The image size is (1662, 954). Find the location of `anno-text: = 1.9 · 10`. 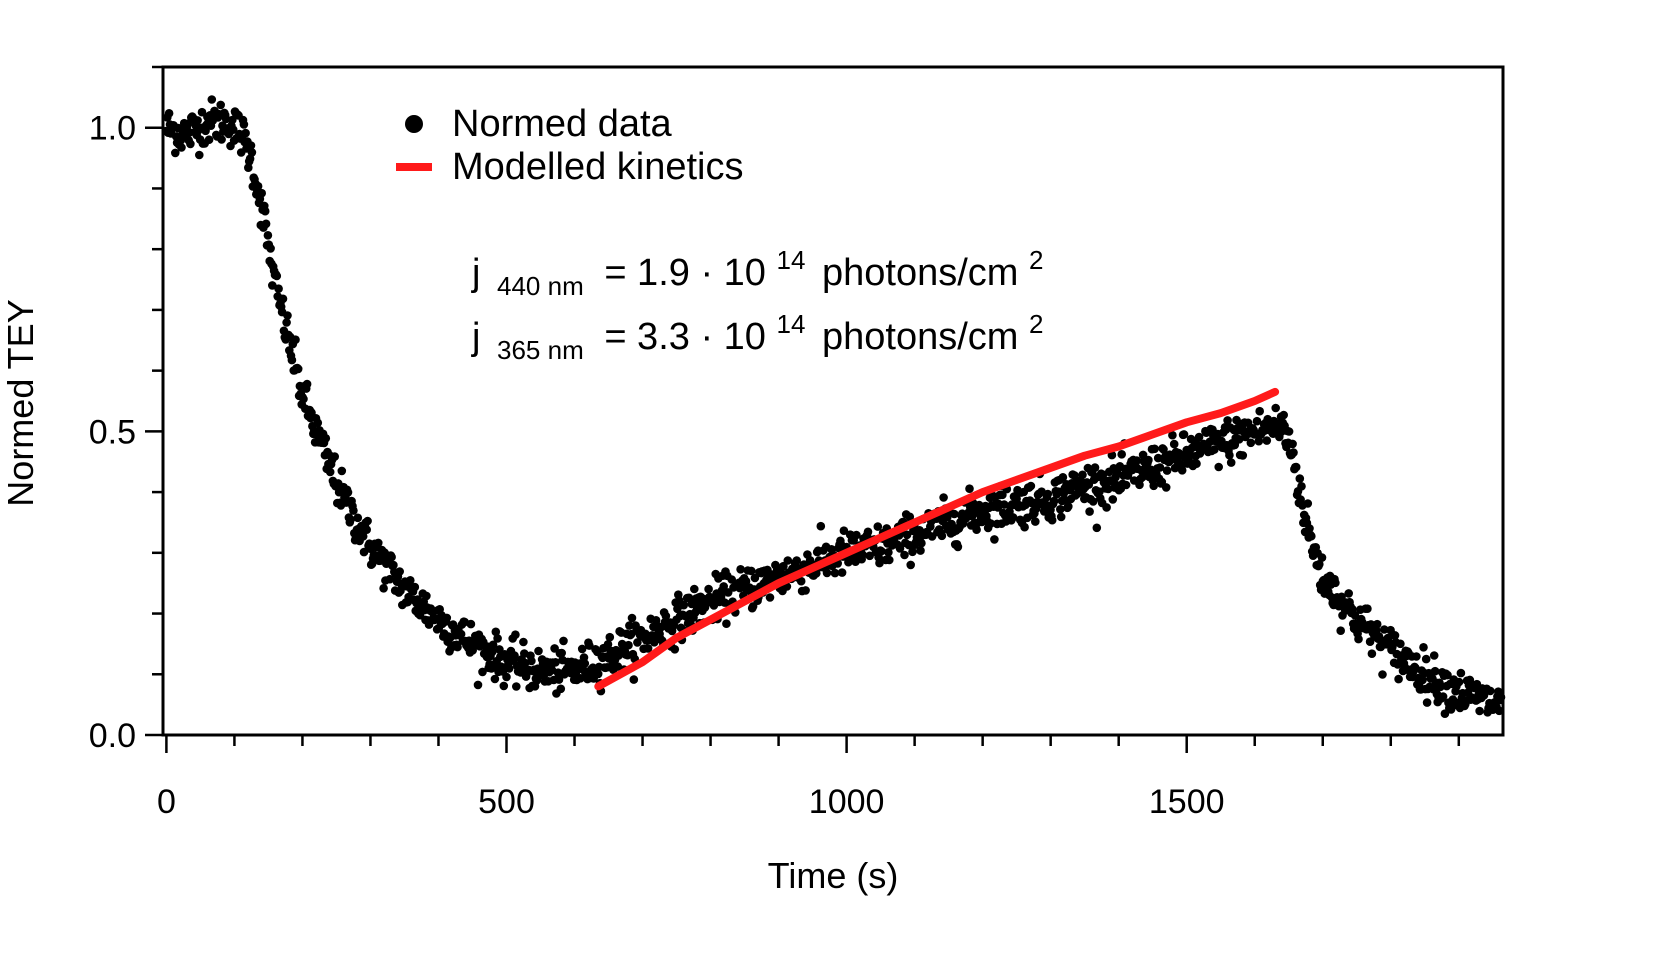

anno-text: = 1.9 · 10 is located at coordinates (685, 273).